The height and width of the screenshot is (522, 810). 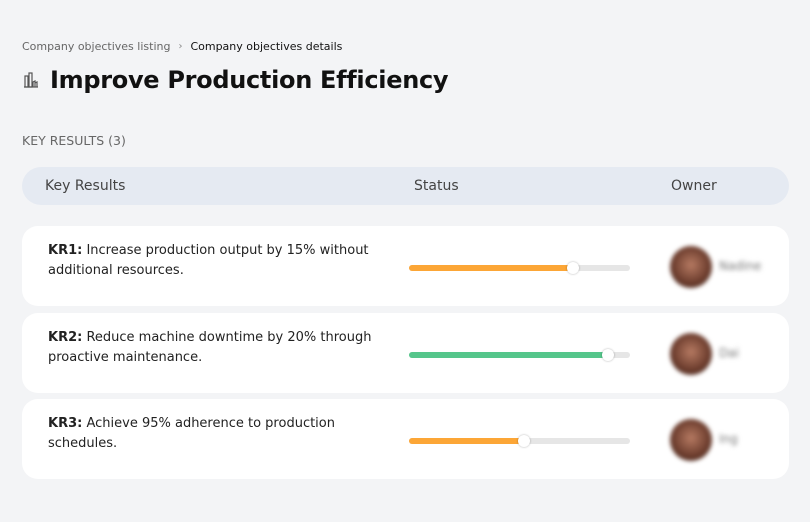 I want to click on chevron-right-icon: ›, so click(x=180, y=46).